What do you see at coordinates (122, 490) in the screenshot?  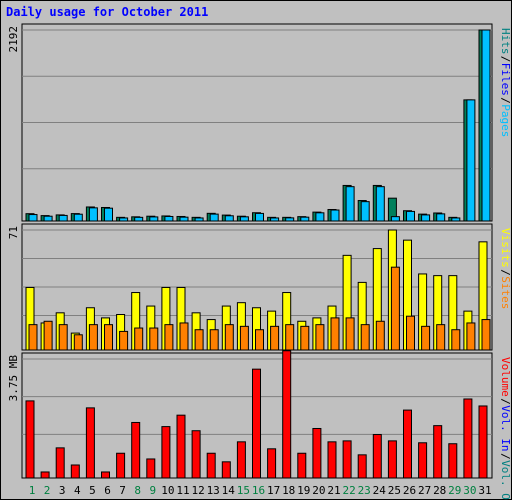 I see `x-tick-label-7: 7` at bounding box center [122, 490].